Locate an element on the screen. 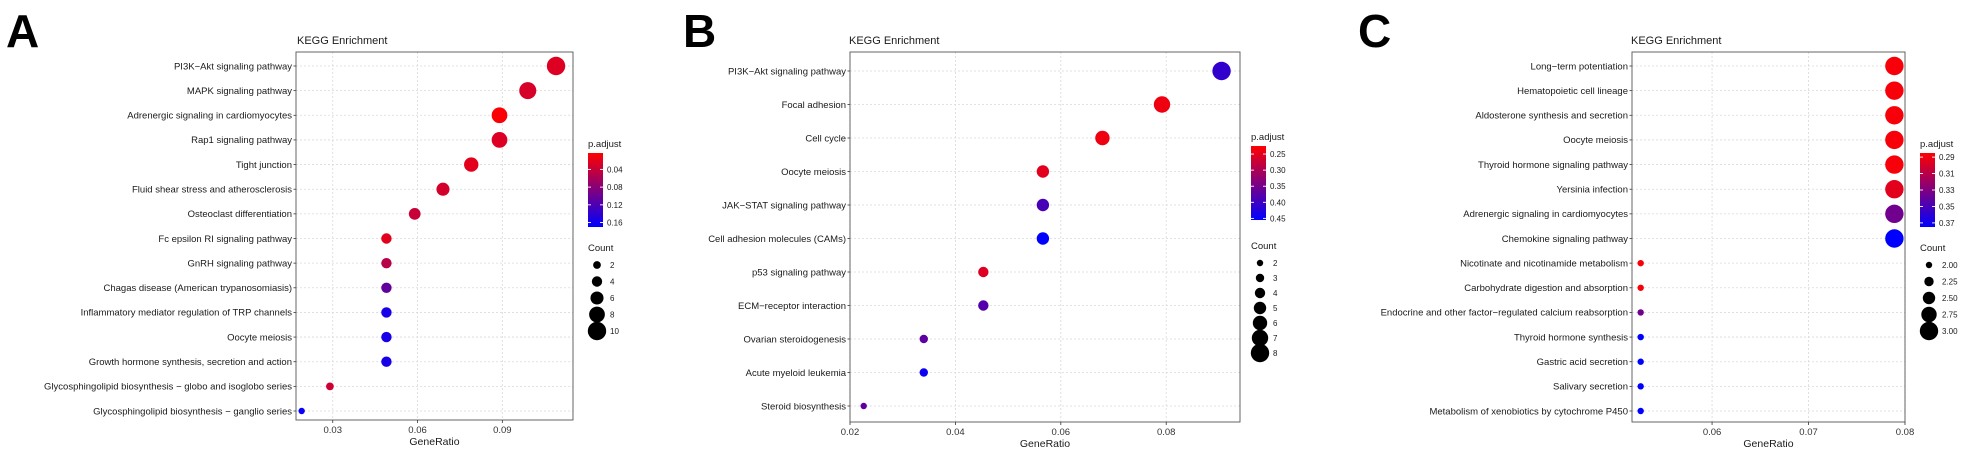 The image size is (1965, 458). category-label: Focal adhesion is located at coordinates (814, 105).